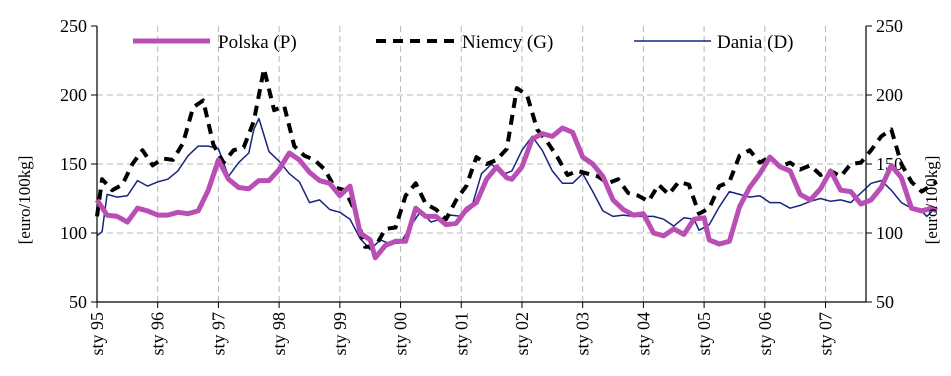  I want to click on x-tick-label: sty 04, so click(643, 334).